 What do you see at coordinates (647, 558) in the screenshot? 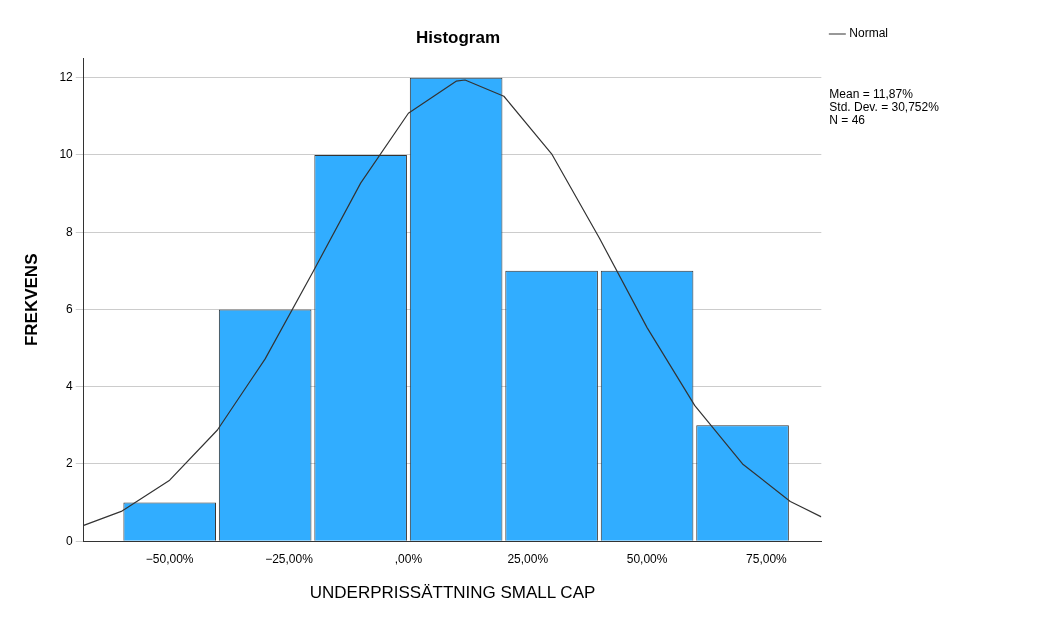
I see `x-tick-label: 50,00%` at bounding box center [647, 558].